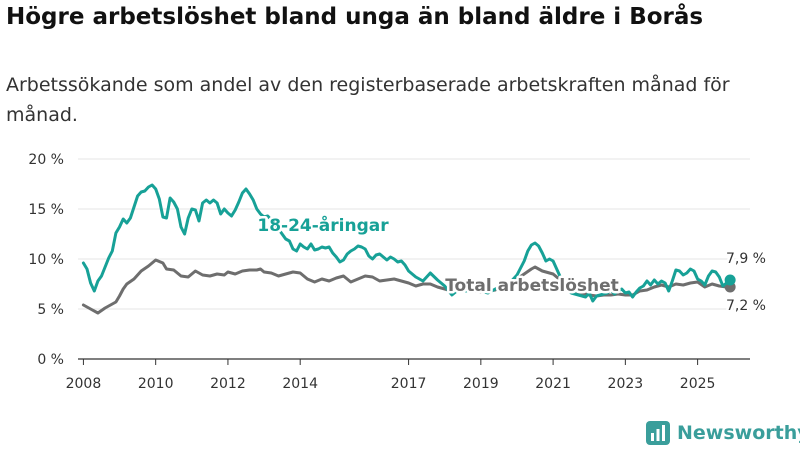 Image resolution: width=800 pixels, height=450 pixels. Describe the element at coordinates (323, 225) in the screenshot. I see `series-label-youth: 18-24-åringar` at that location.